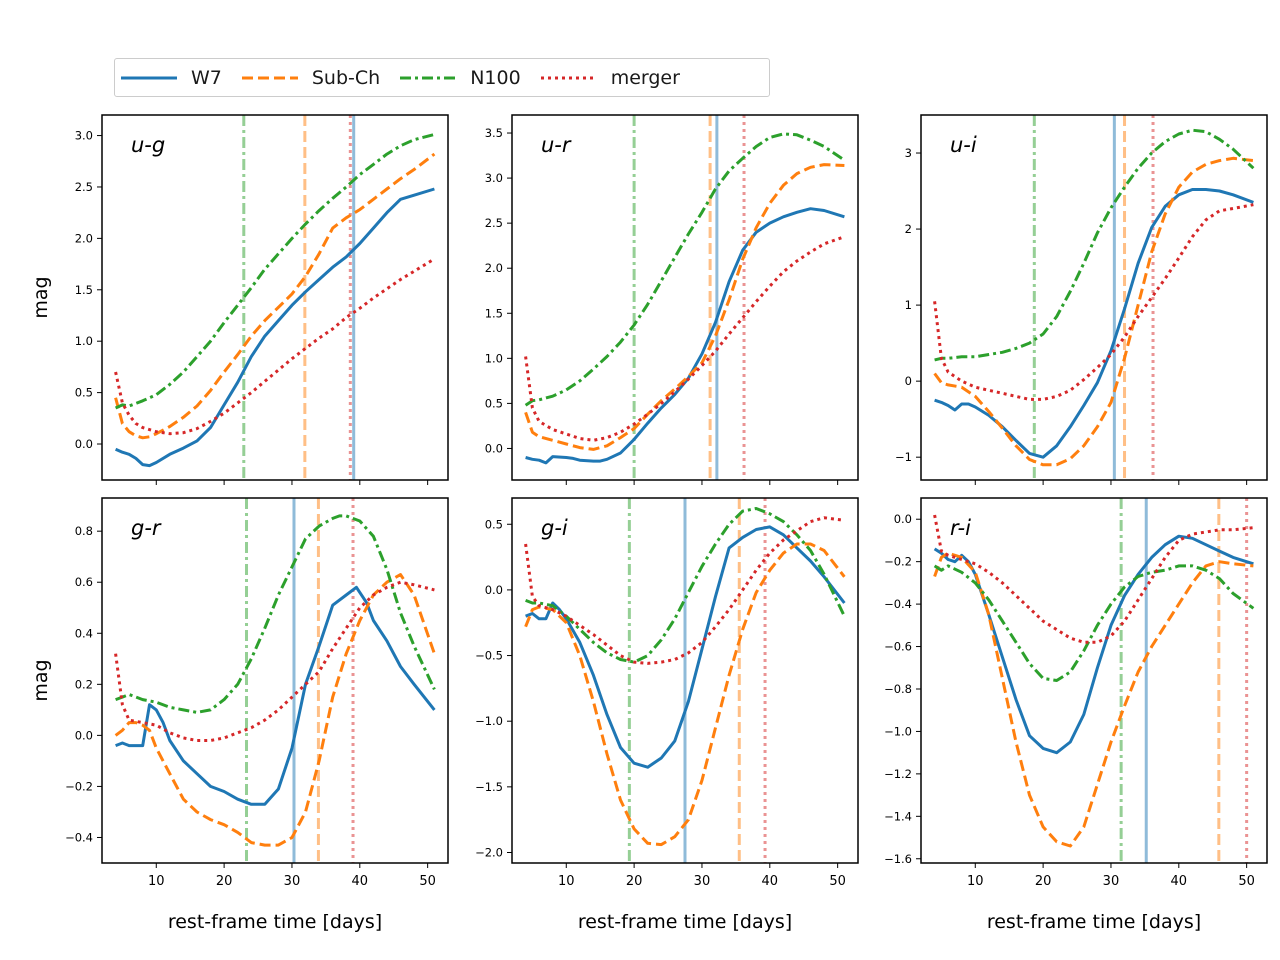 This screenshot has height=960, width=1280. What do you see at coordinates (963, 145) in the screenshot?
I see `panel-title: u-i` at bounding box center [963, 145].